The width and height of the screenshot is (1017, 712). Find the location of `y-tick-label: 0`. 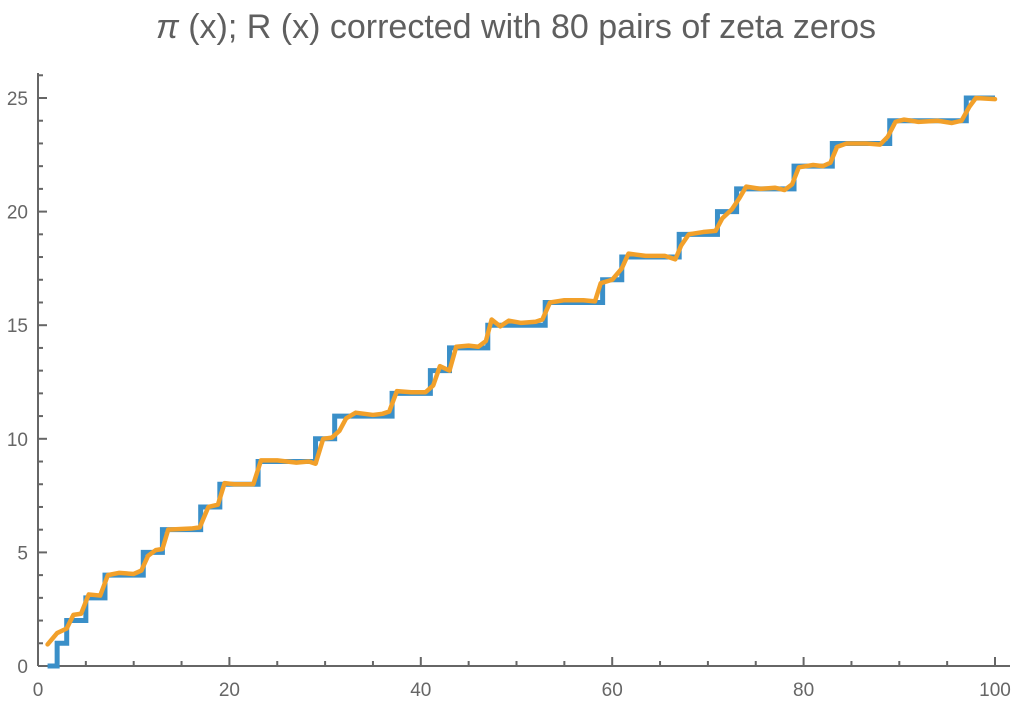

y-tick-label: 0 is located at coordinates (22, 667).